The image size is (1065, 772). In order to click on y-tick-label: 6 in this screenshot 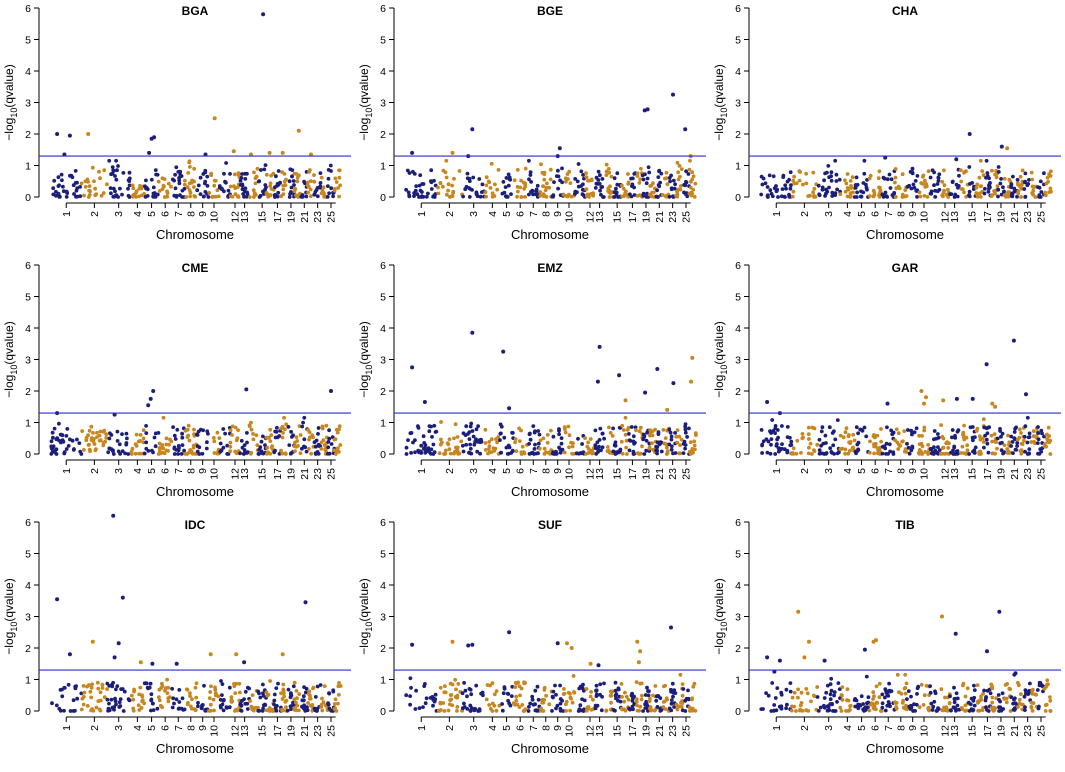, I will do `click(28, 9)`.